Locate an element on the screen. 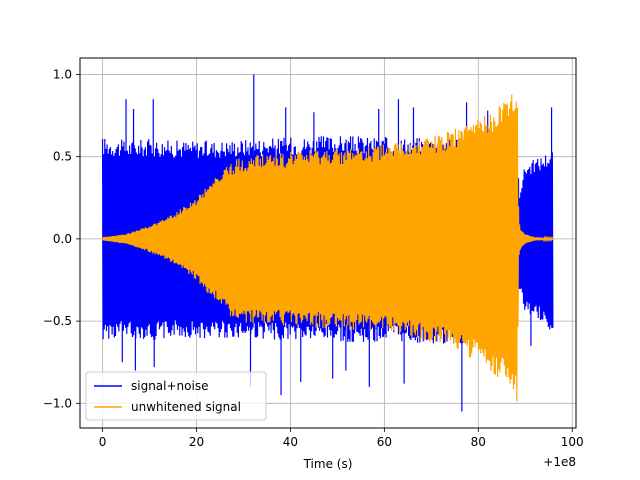 The width and height of the screenshot is (640, 480). x-tick-label: 0 is located at coordinates (103, 442).